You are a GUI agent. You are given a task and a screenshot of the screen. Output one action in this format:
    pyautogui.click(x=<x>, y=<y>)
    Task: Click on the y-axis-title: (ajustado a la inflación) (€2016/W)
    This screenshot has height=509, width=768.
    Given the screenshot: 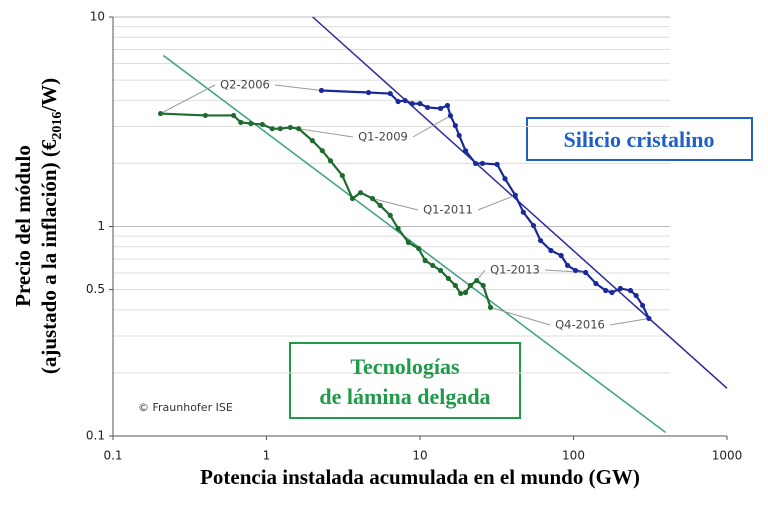 What is the action you would take?
    pyautogui.click(x=51, y=226)
    